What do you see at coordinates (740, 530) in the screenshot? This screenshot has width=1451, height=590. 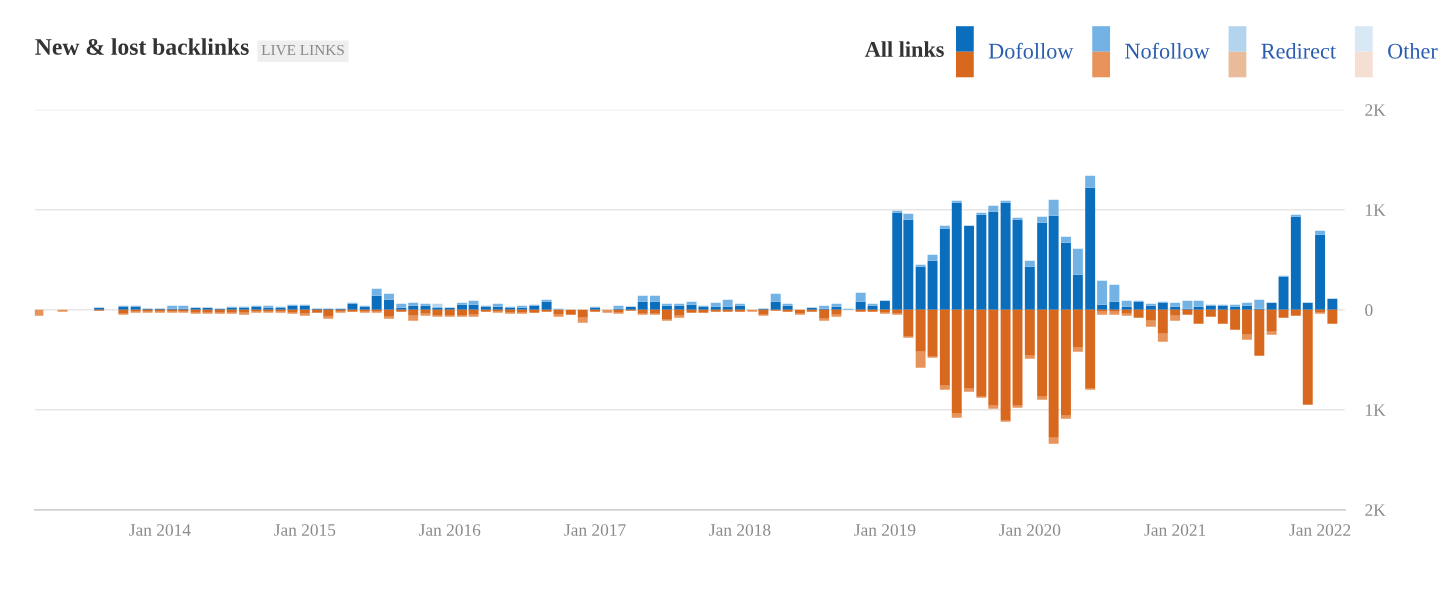 I see `x-tick-label: Jan 2018` at bounding box center [740, 530].